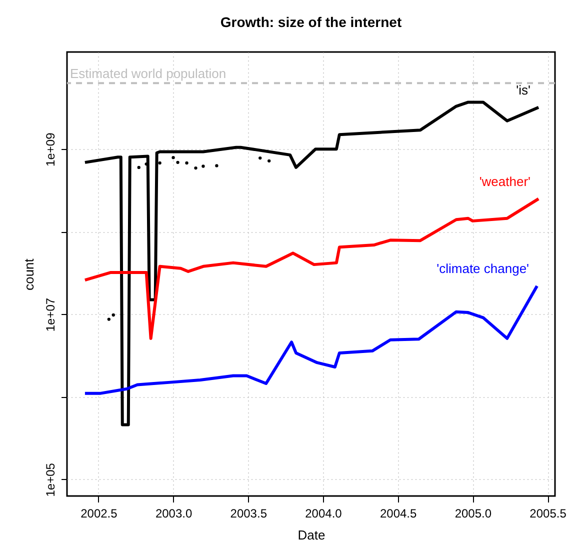  What do you see at coordinates (51, 149) in the screenshot?
I see `y-tick-label: 1e+09` at bounding box center [51, 149].